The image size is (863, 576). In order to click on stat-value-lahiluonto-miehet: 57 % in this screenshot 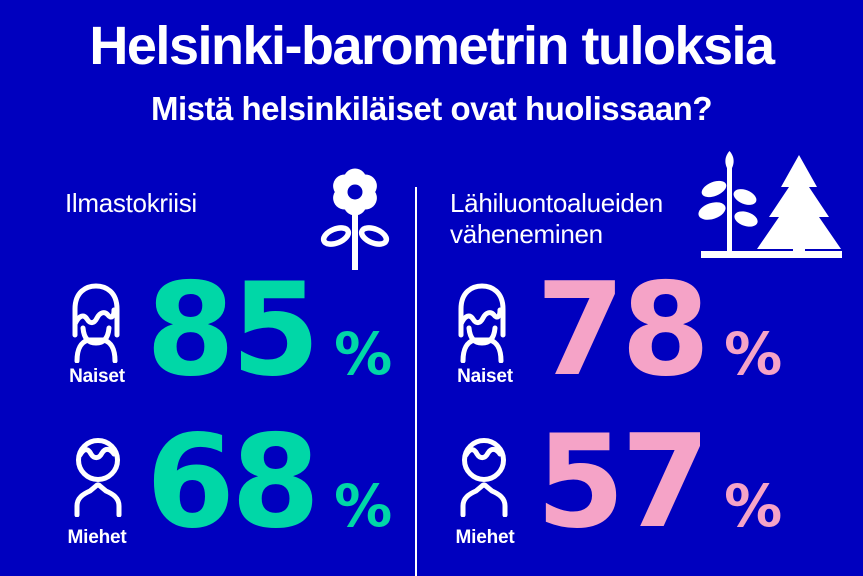, I will do `click(659, 483)`.